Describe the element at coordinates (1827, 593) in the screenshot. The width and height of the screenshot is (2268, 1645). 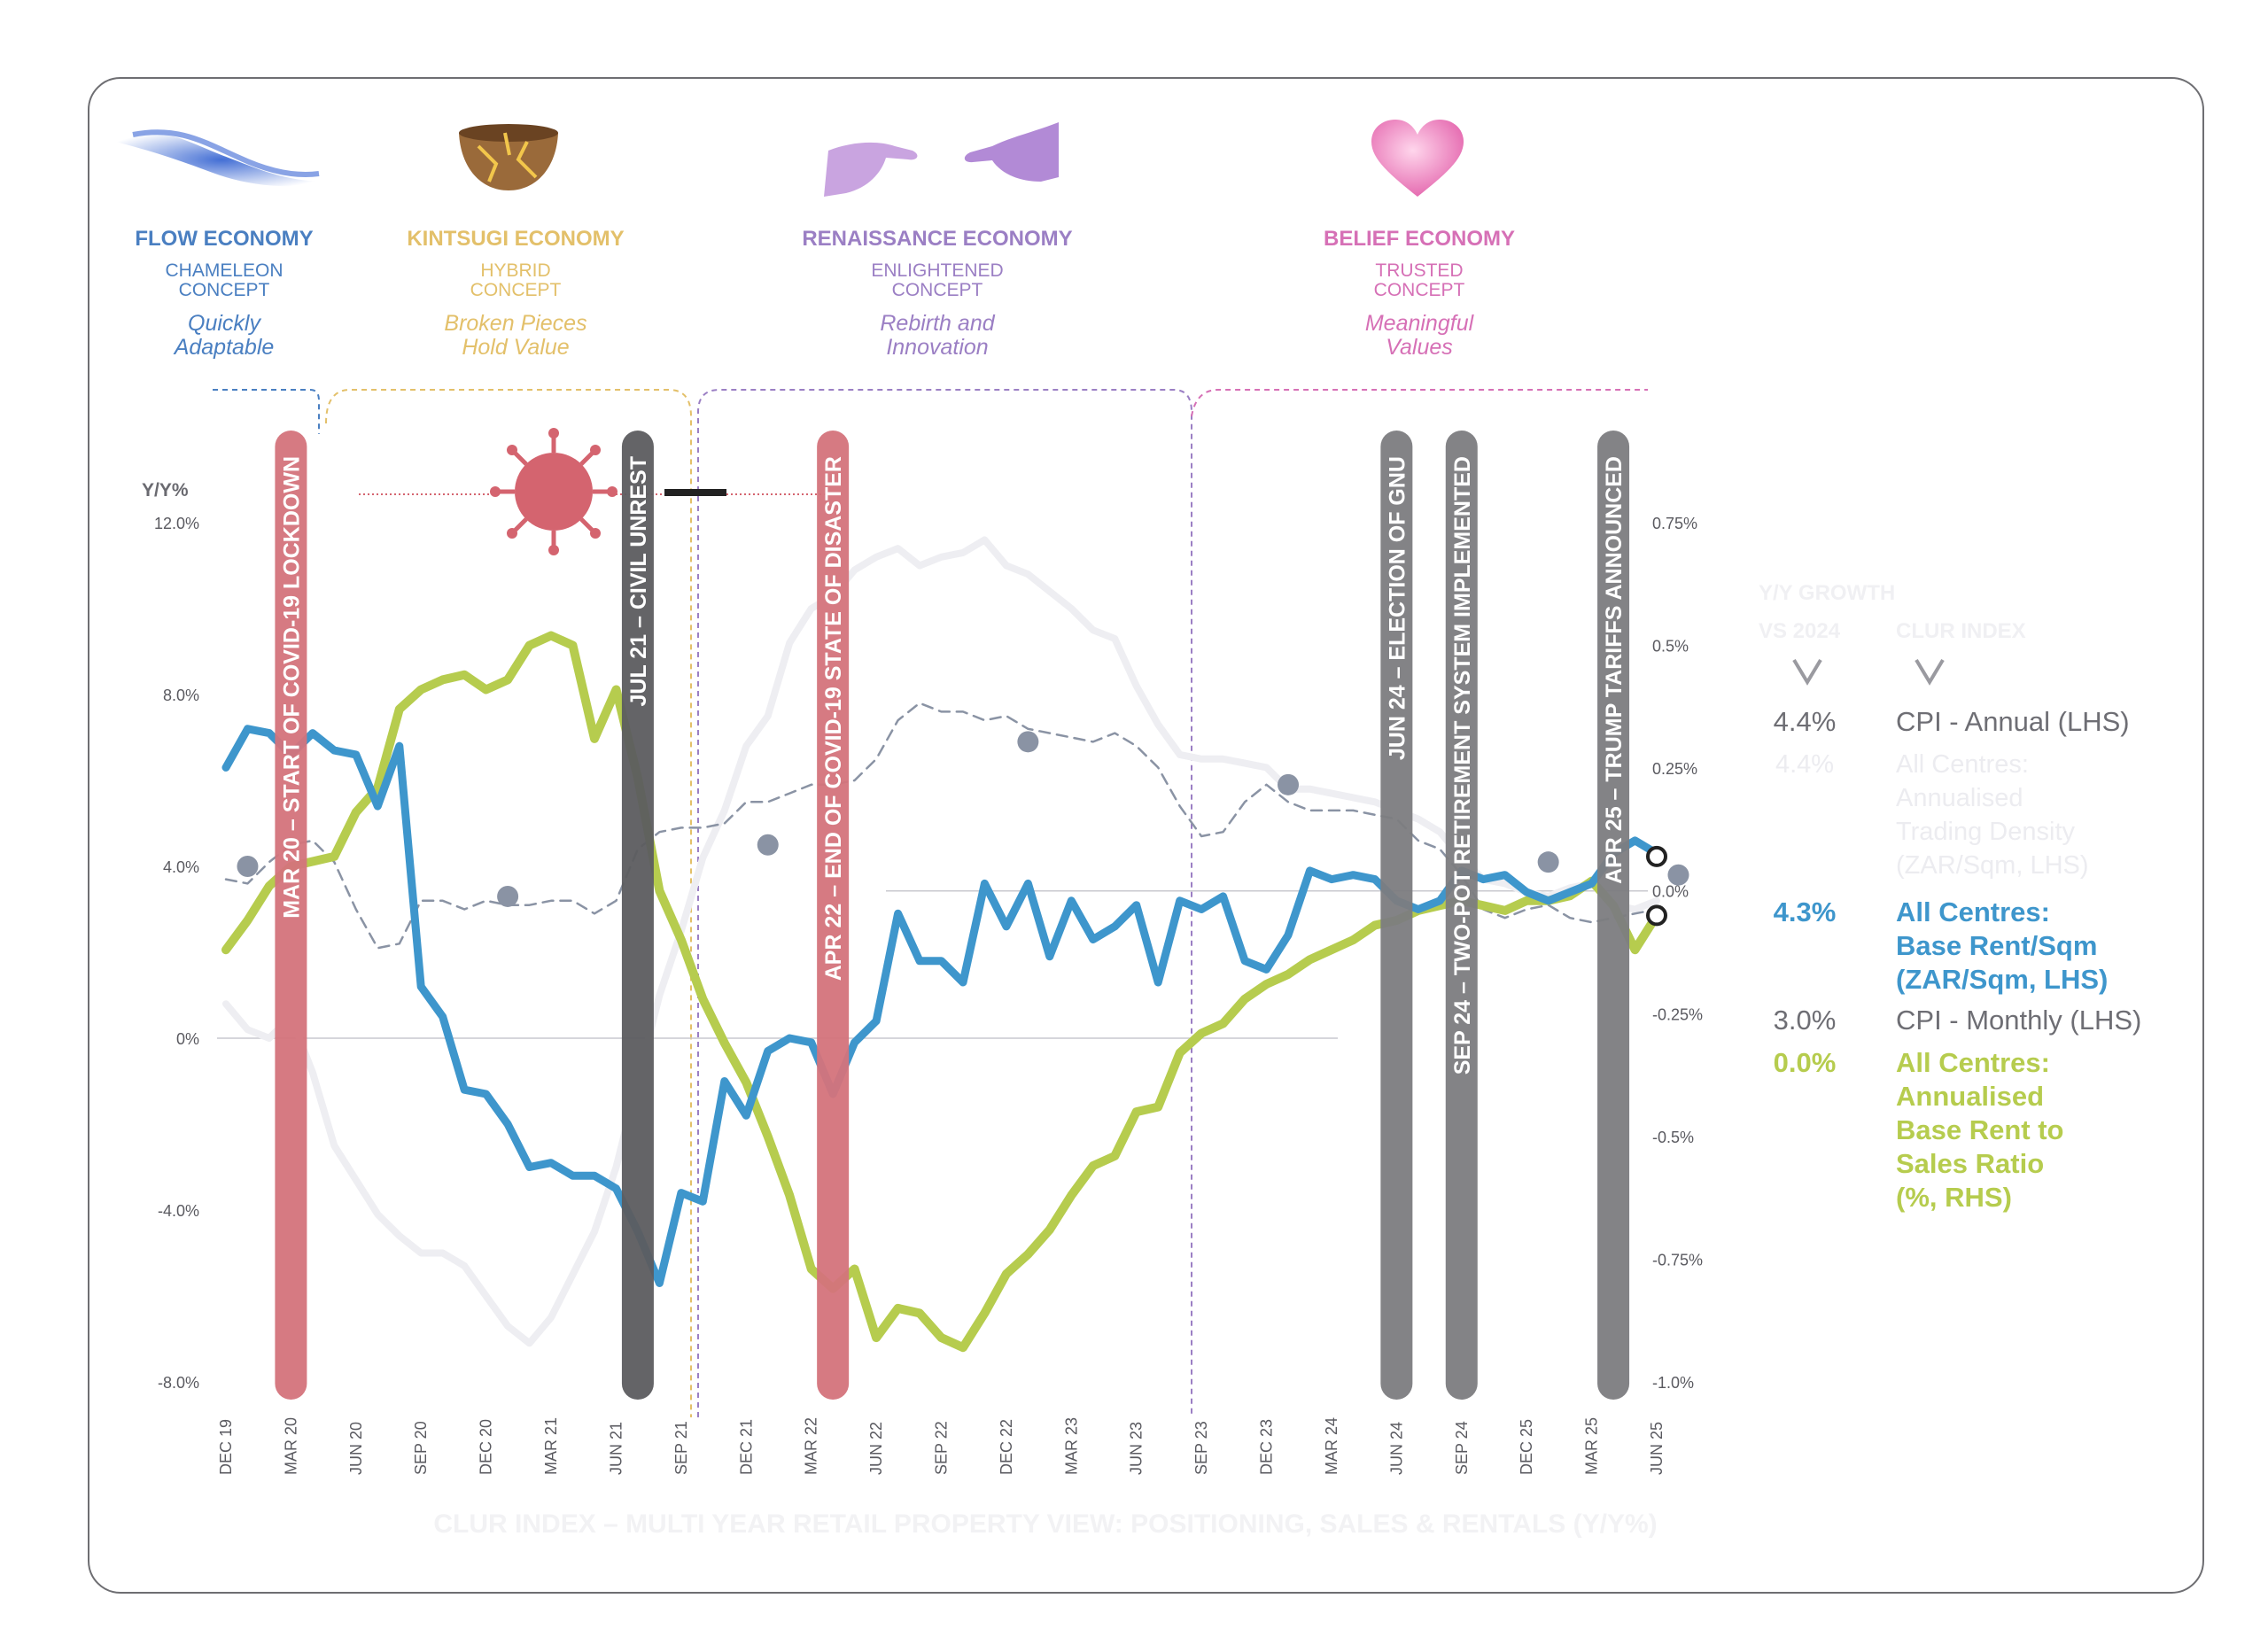
I see `legend-header: Y/Y GROWTH` at that location.